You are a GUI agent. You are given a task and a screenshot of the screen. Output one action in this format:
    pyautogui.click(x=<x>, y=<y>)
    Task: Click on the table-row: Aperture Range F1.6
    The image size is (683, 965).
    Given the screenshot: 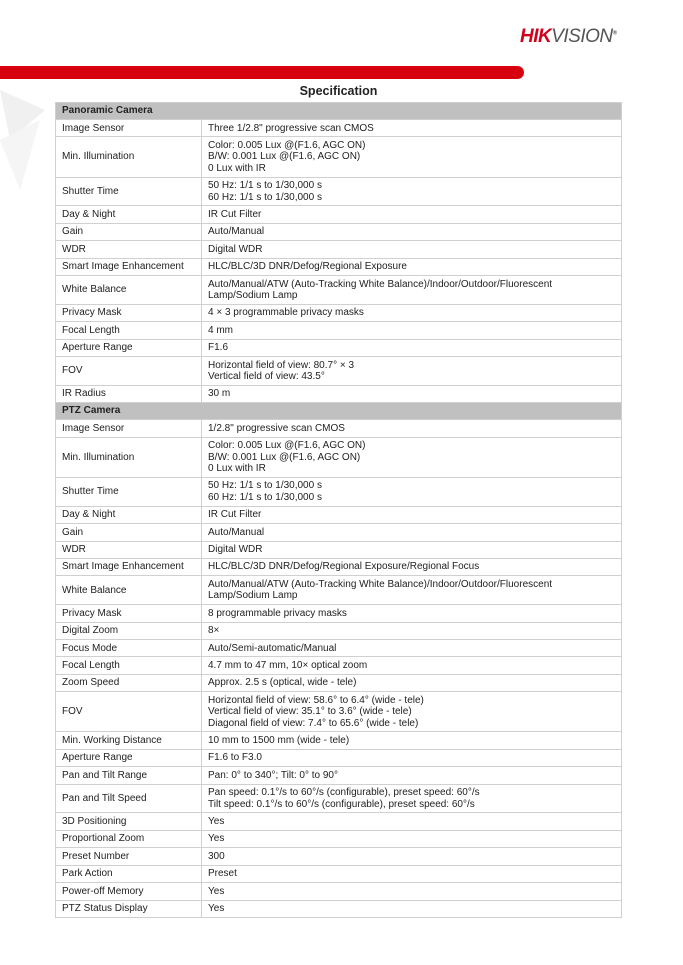 What is the action you would take?
    pyautogui.click(x=338, y=348)
    